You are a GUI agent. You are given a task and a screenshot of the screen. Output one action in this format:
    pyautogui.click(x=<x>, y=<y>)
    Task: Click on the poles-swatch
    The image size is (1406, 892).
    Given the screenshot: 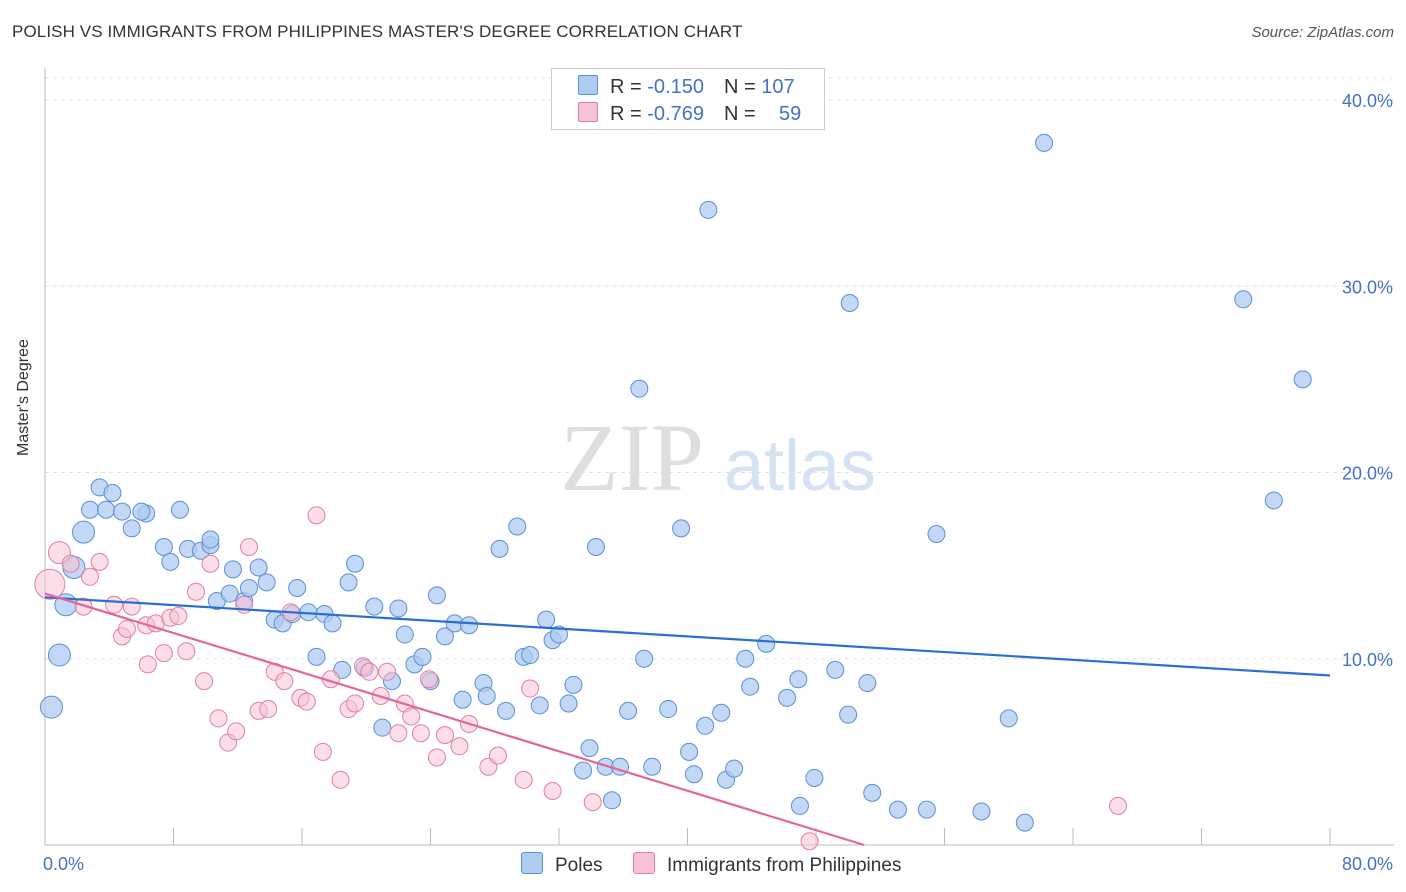 What is the action you would take?
    pyautogui.click(x=588, y=85)
    